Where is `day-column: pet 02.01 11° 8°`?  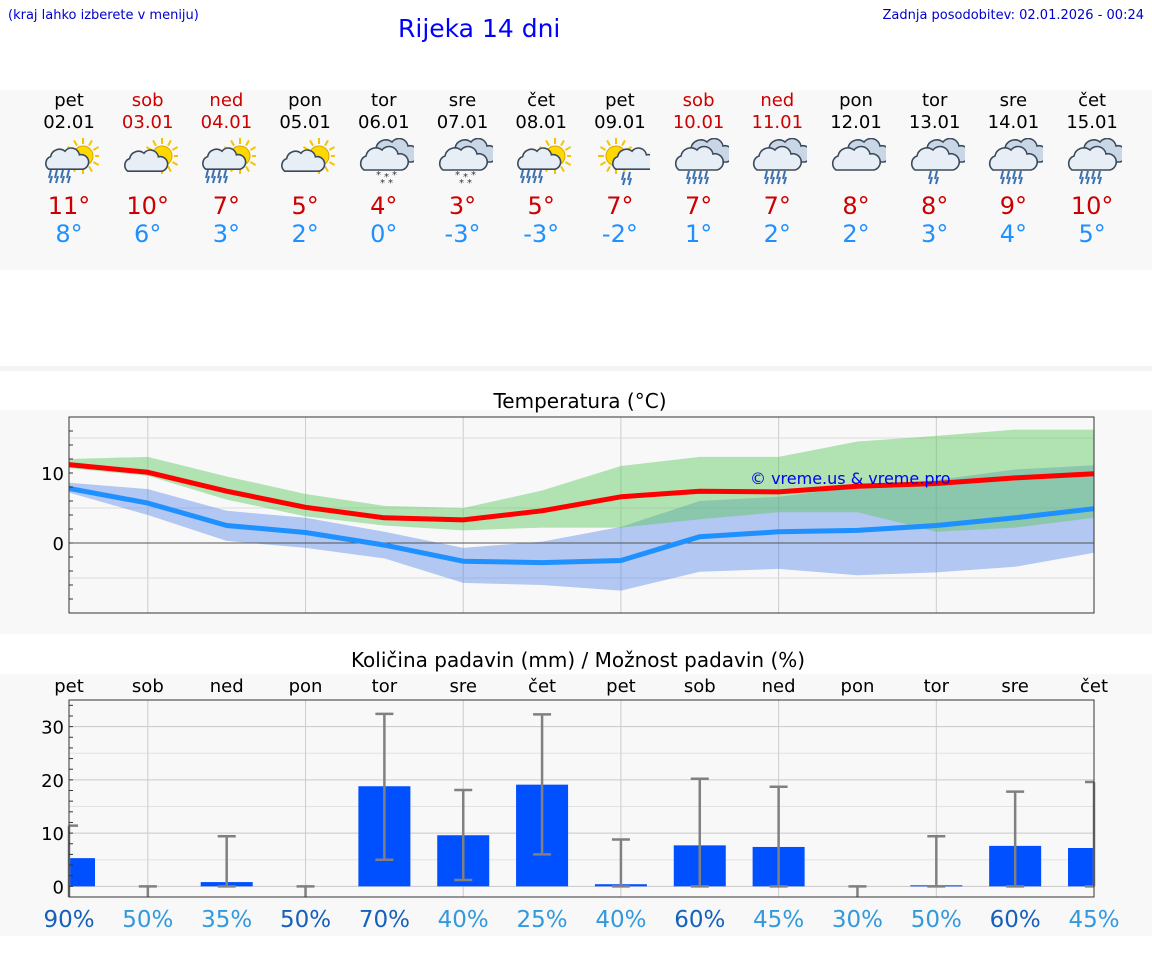
day-column: pet 02.01 11° 8° is located at coordinates (69, 169).